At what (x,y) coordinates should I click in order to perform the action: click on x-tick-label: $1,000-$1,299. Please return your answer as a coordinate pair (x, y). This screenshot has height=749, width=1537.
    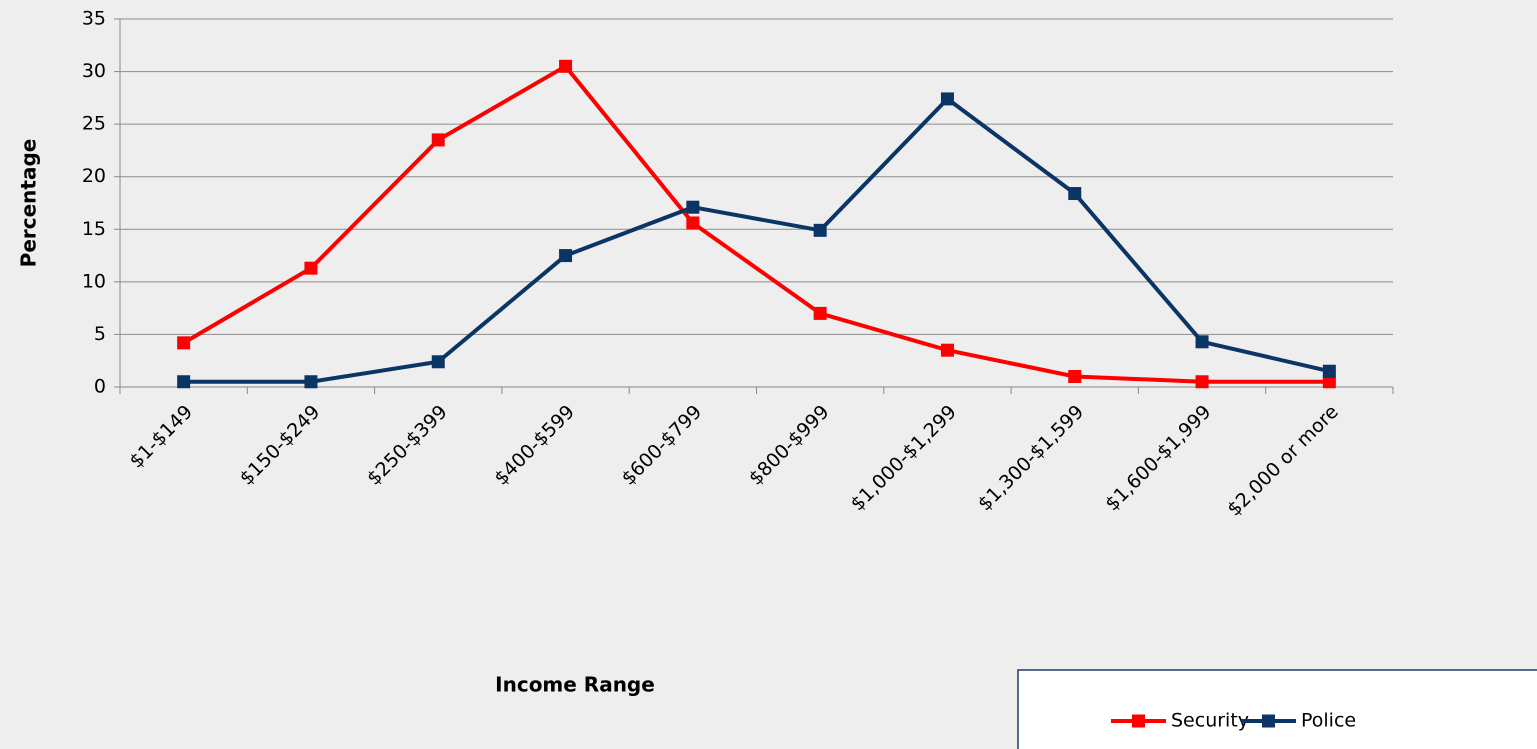
    Looking at the image, I should click on (903, 458).